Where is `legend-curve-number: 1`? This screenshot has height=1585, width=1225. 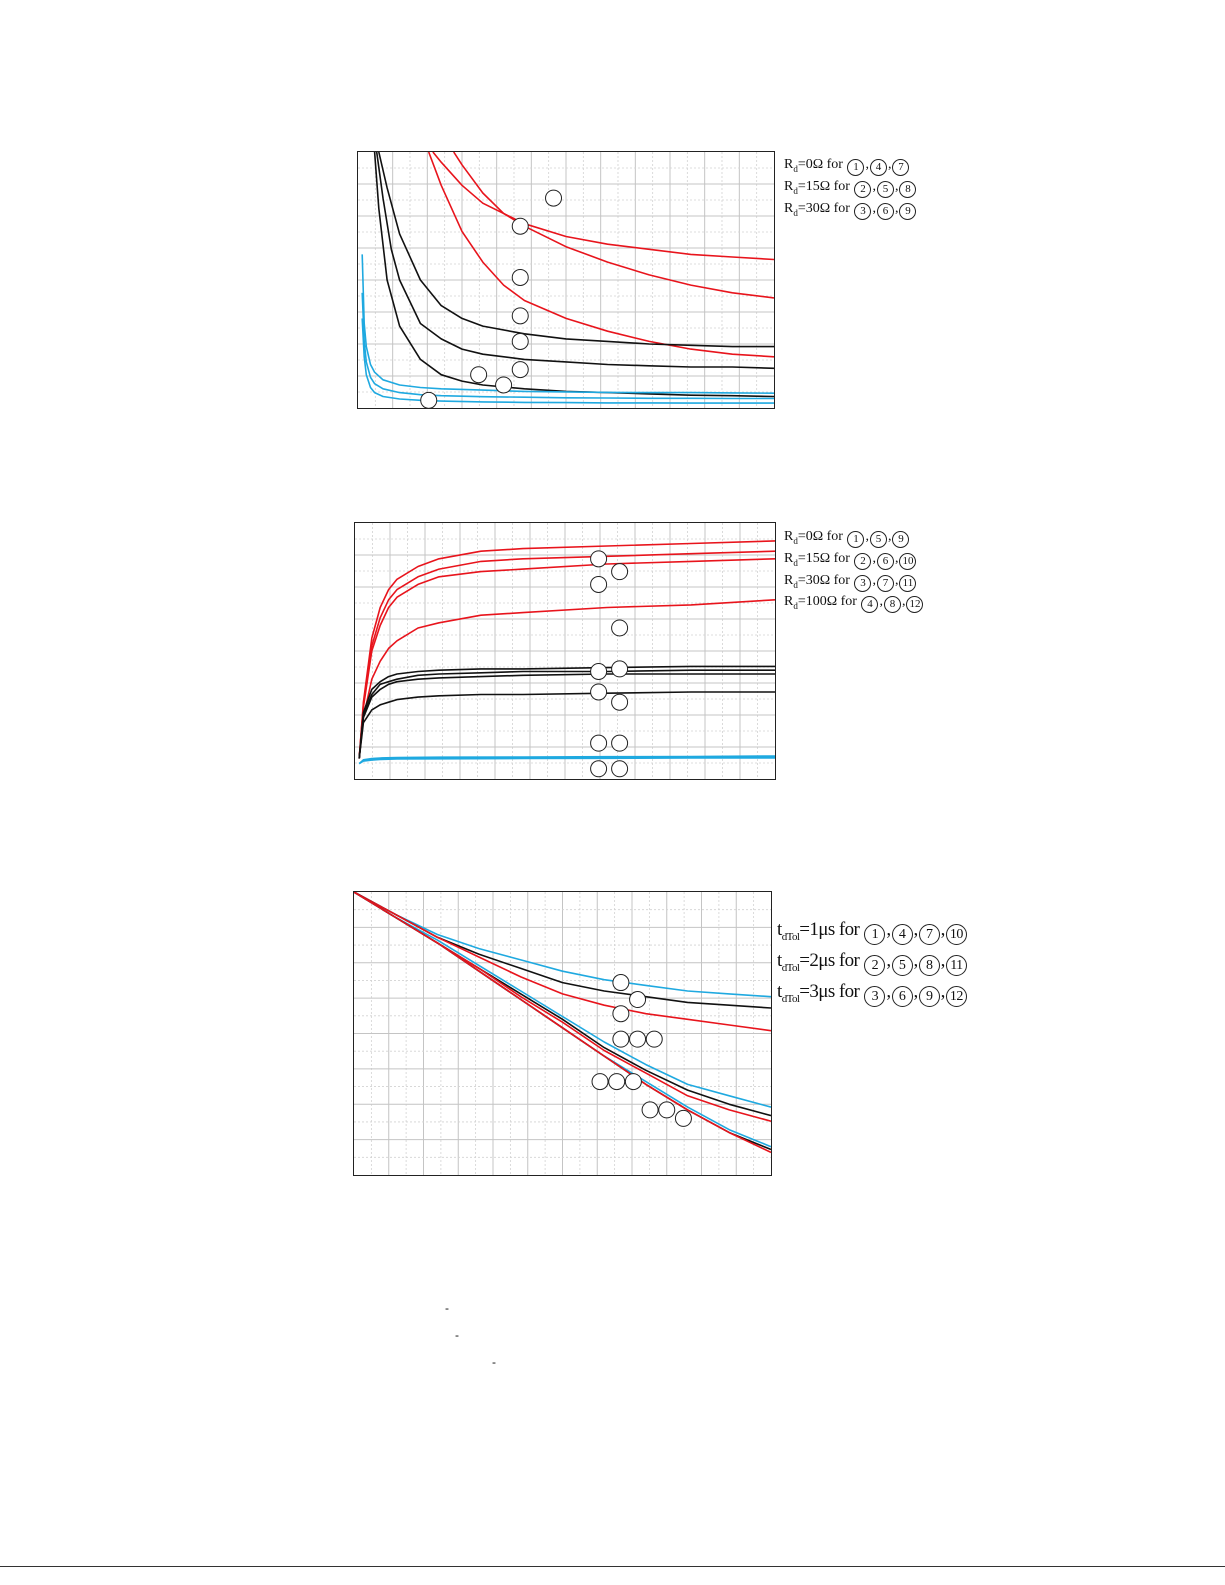
legend-curve-number: 1 is located at coordinates (875, 934).